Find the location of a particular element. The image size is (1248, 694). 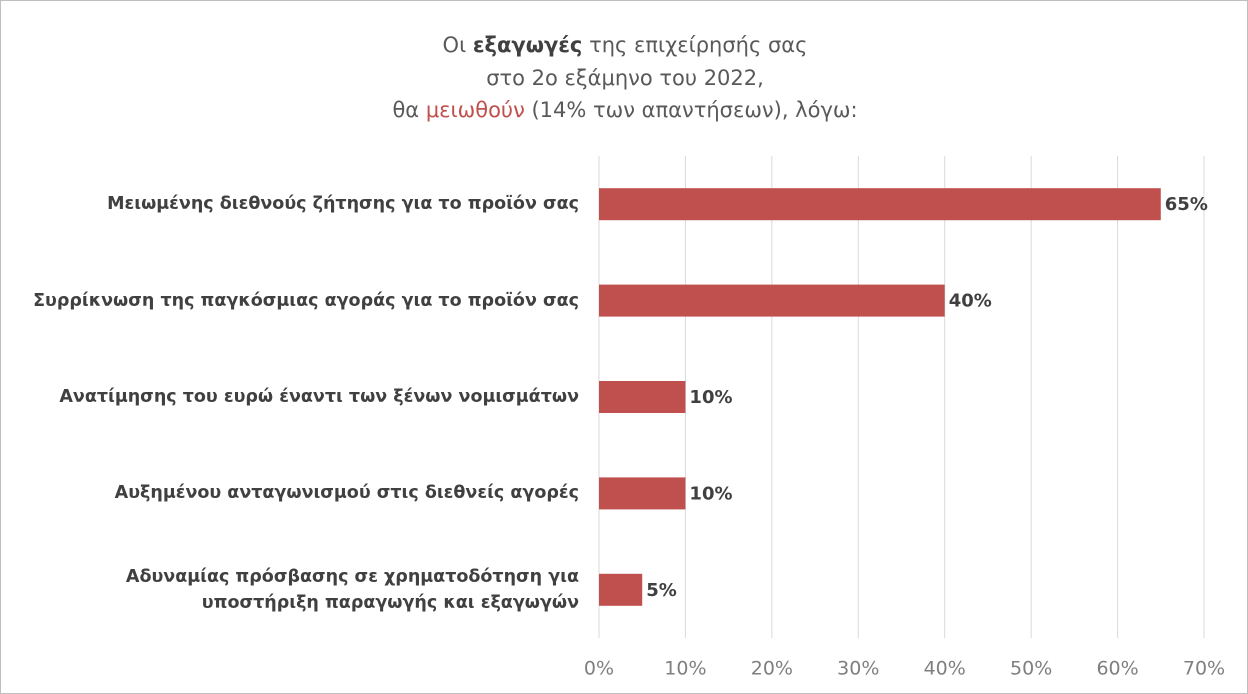

x-tick-label: 50% is located at coordinates (1031, 669).